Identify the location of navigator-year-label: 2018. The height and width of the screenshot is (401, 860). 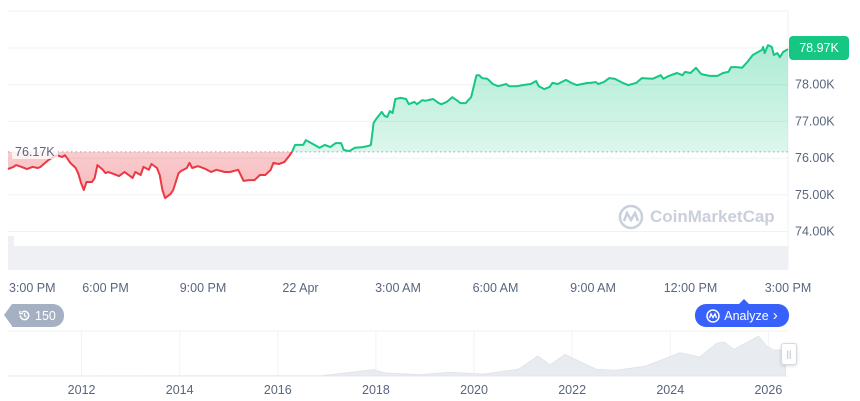
(376, 390).